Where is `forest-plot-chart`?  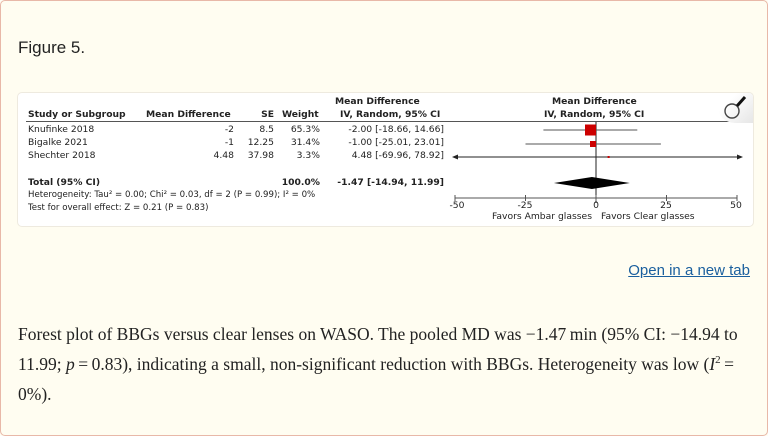 forest-plot-chart is located at coordinates (597, 162).